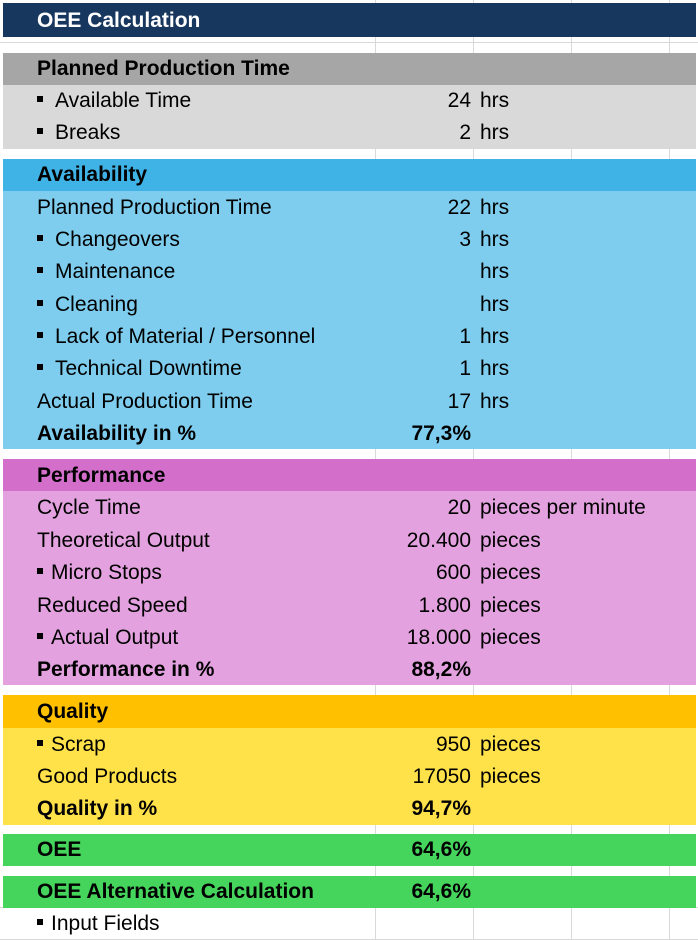 Image resolution: width=698 pixels, height=940 pixels. What do you see at coordinates (459, 100) in the screenshot?
I see `row-value: 24` at bounding box center [459, 100].